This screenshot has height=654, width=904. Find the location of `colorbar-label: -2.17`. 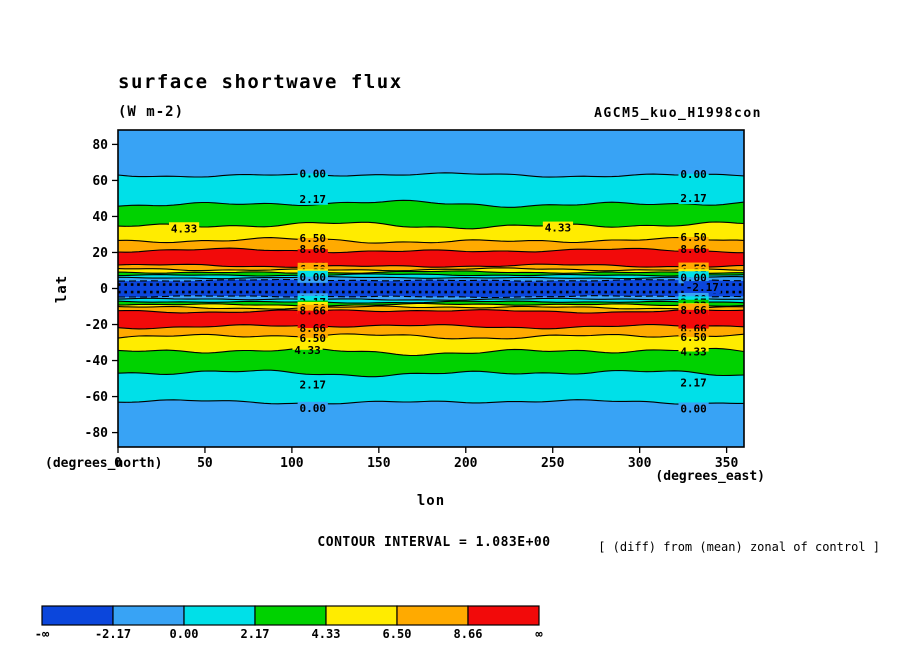

colorbar-label: -2.17 is located at coordinates (113, 634).